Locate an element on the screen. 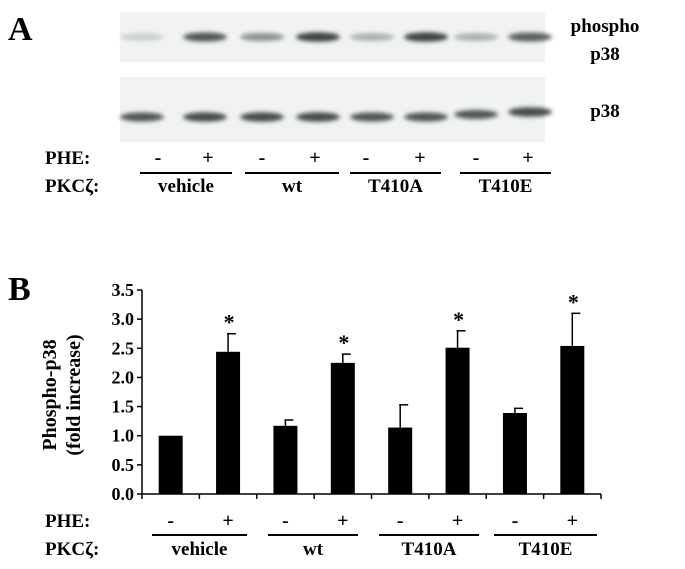 This screenshot has width=685, height=569. y-tick-label: 2.5 is located at coordinates (123, 348).